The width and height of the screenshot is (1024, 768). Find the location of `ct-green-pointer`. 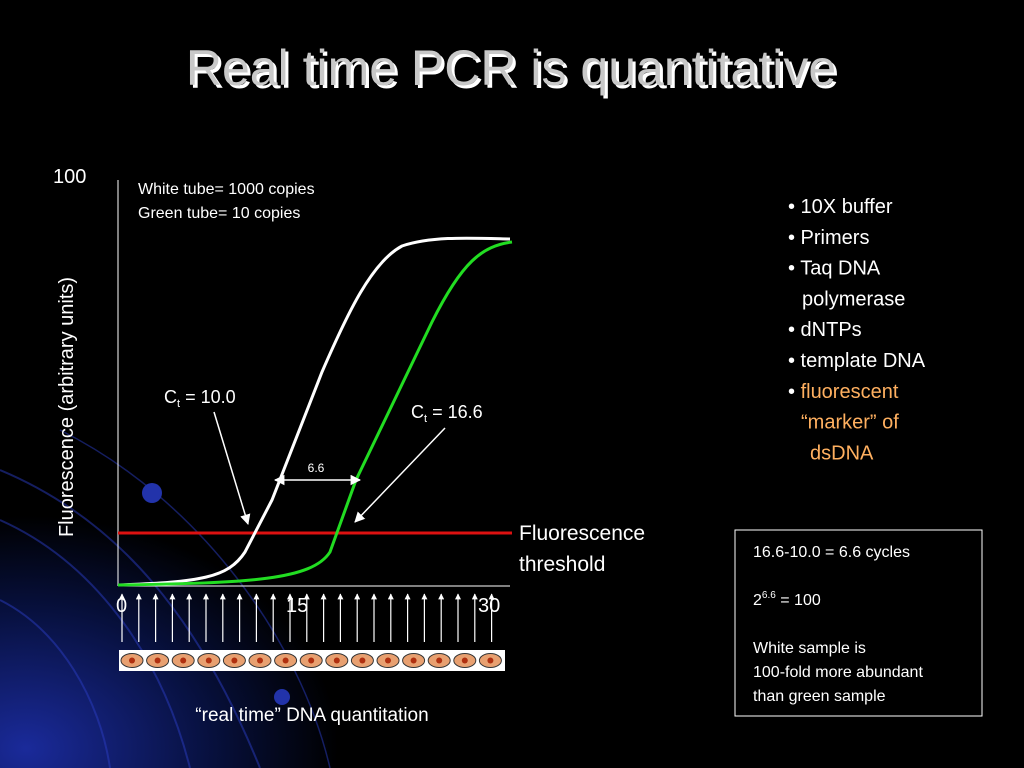

ct-green-pointer is located at coordinates (400, 475).